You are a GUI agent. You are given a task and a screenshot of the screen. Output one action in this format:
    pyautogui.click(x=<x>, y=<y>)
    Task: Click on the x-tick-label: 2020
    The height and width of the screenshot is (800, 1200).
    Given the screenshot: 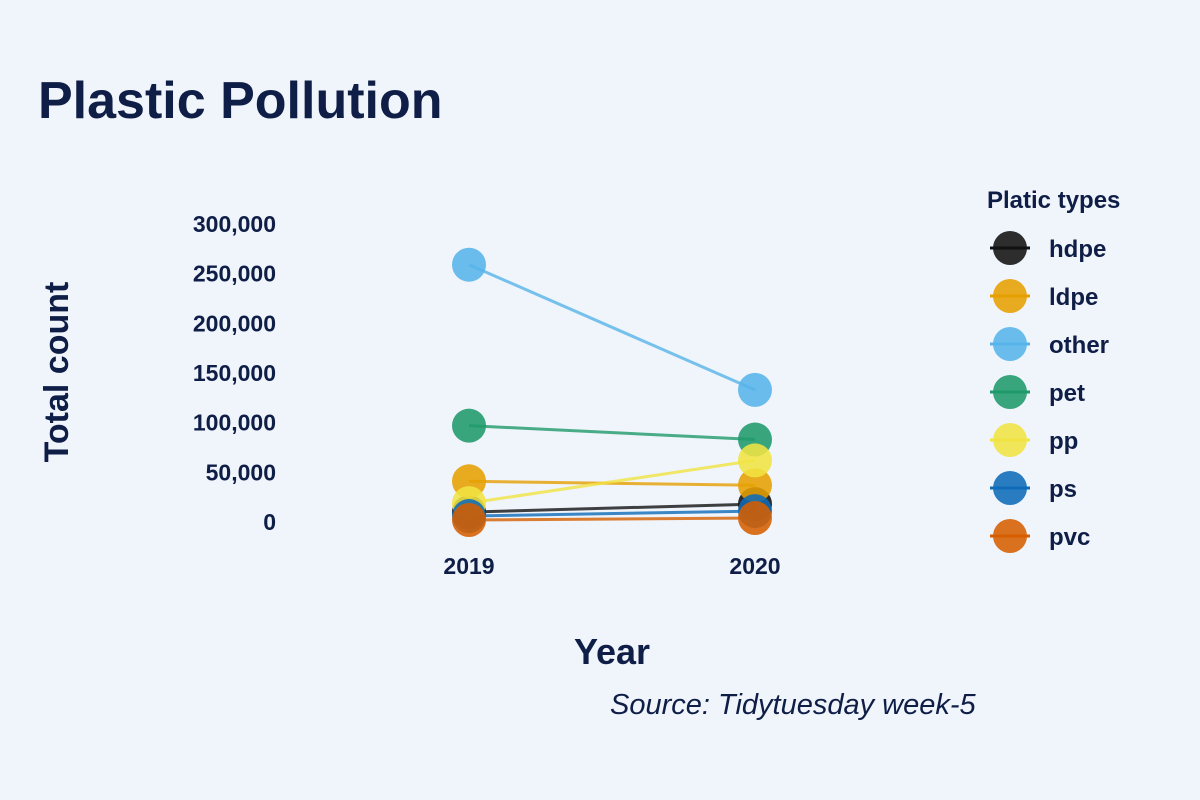 What is the action you would take?
    pyautogui.click(x=754, y=566)
    